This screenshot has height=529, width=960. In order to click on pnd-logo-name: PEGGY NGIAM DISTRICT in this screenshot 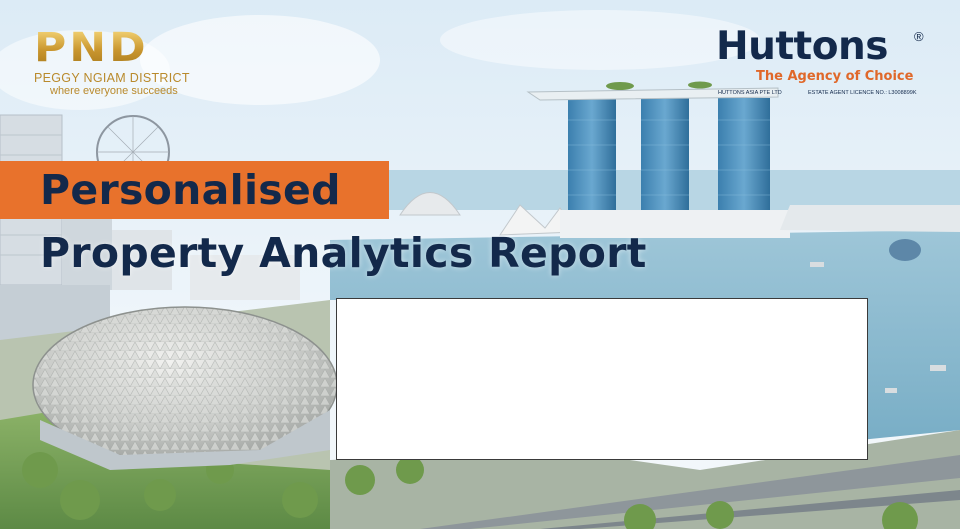, I will do `click(112, 78)`.